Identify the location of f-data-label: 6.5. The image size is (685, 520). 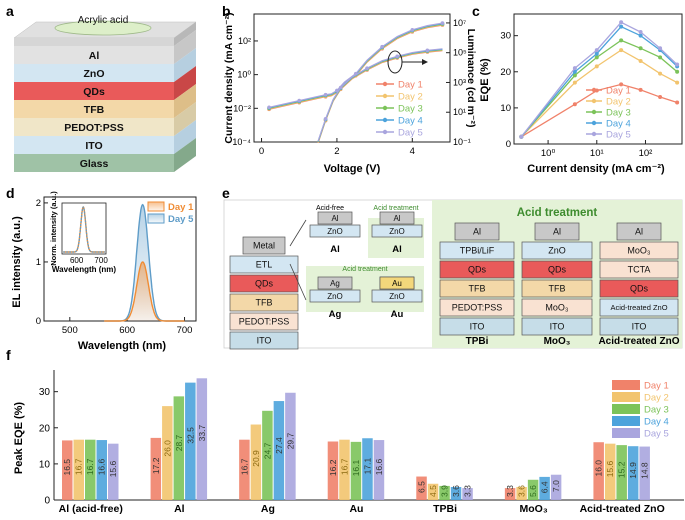
(422, 487).